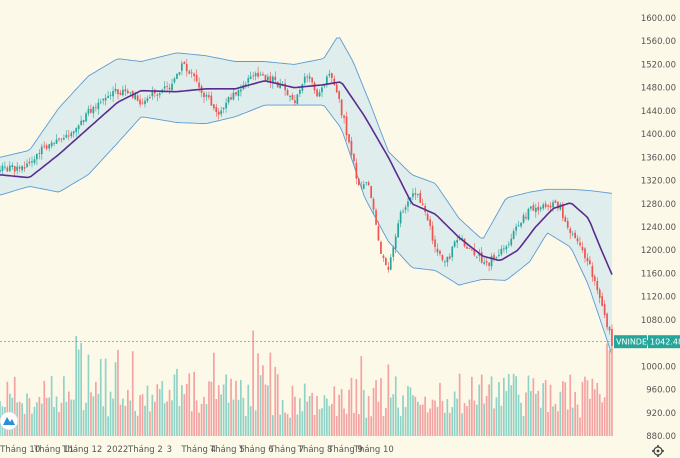  Describe the element at coordinates (227, 450) in the screenshot. I see `x-tick-label: Tháng 5` at that location.